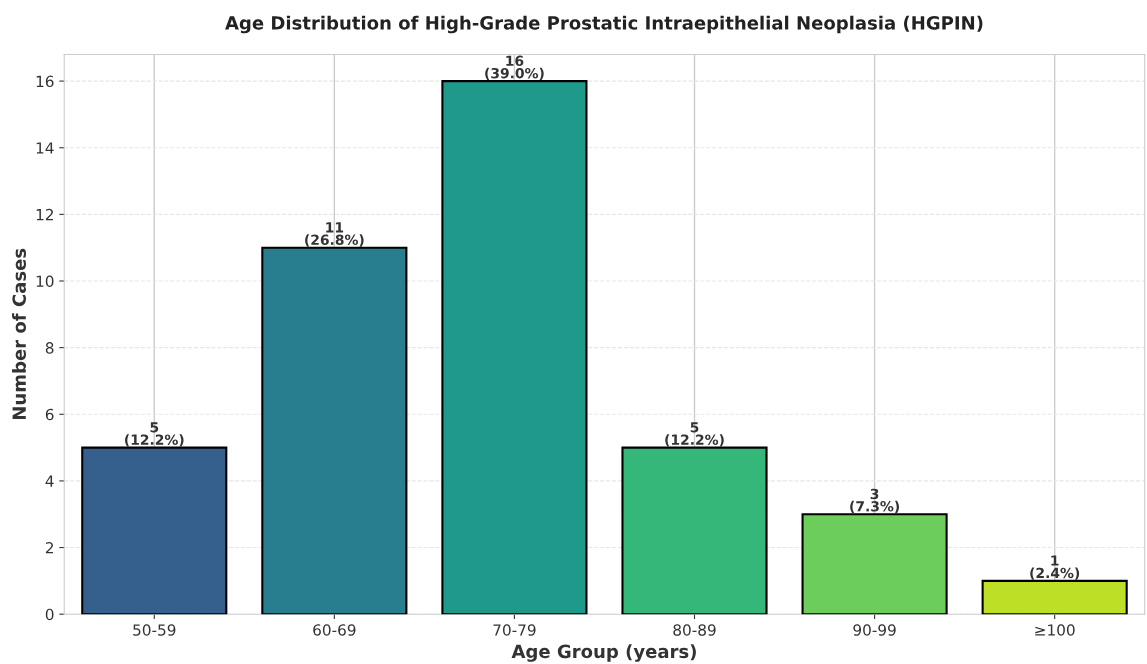 The width and height of the screenshot is (1147, 664). What do you see at coordinates (694, 630) in the screenshot?
I see `x-tick-label: 80-89` at bounding box center [694, 630].